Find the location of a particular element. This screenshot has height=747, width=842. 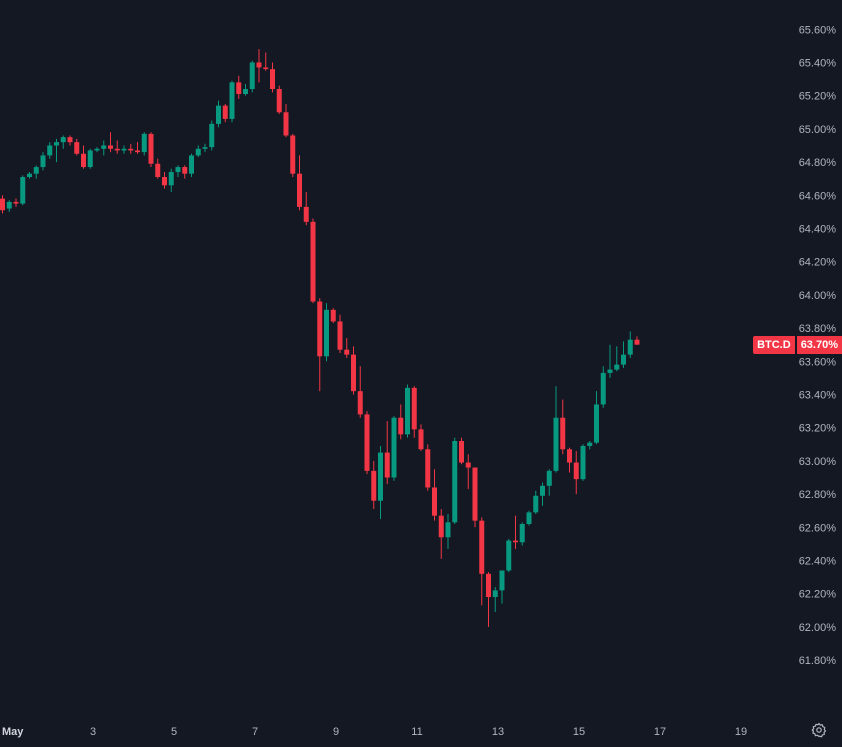

symbol-label: BTC.D is located at coordinates (774, 344).